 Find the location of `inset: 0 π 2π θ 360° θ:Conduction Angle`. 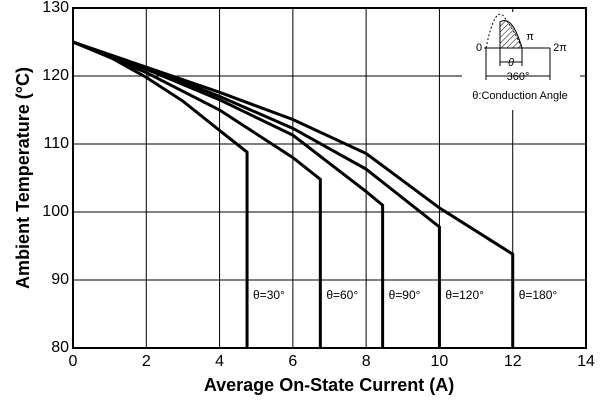

inset: 0 π 2π θ 360° θ:Conduction Angle is located at coordinates (521, 61).